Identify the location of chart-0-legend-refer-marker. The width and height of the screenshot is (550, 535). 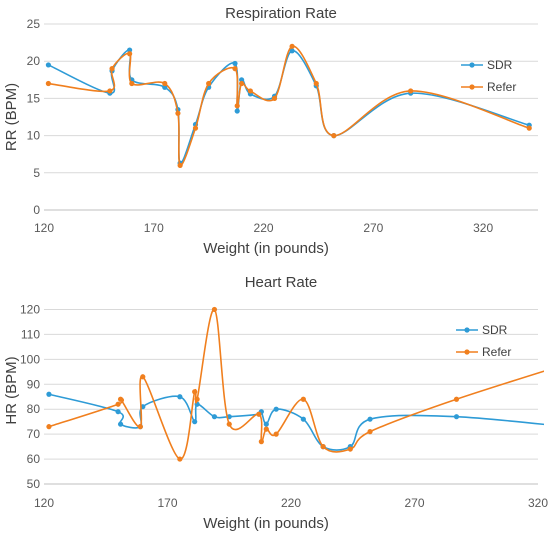
(472, 87).